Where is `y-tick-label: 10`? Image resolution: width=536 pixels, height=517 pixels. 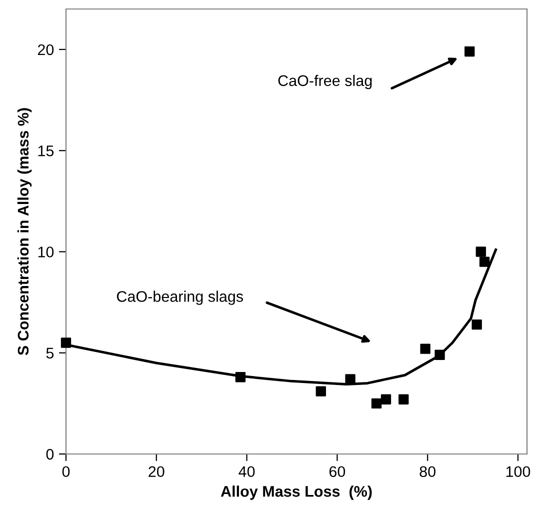 y-tick-label: 10 is located at coordinates (46, 252).